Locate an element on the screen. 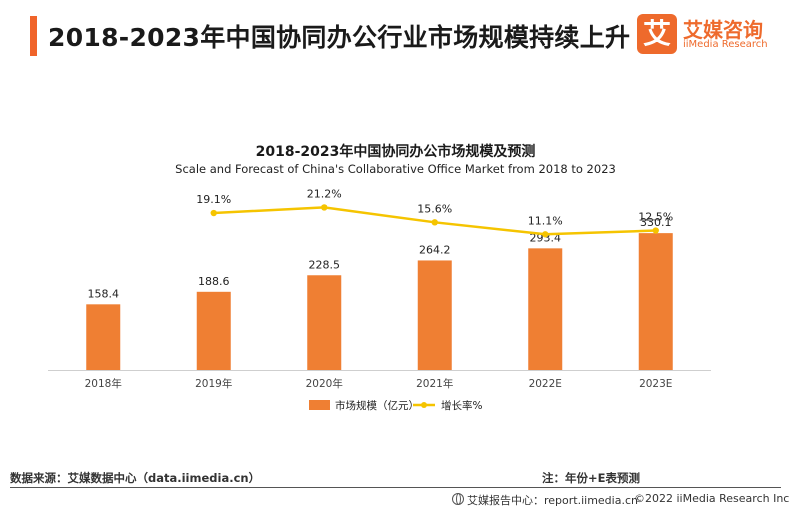 The height and width of the screenshot is (510, 791). x-tick-label-0: 2018年 is located at coordinates (103, 383).